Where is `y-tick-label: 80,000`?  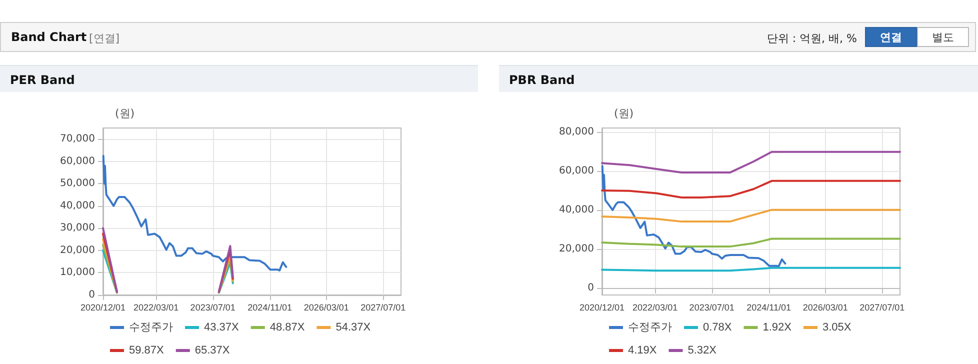 y-tick-label: 80,000 is located at coordinates (576, 132).